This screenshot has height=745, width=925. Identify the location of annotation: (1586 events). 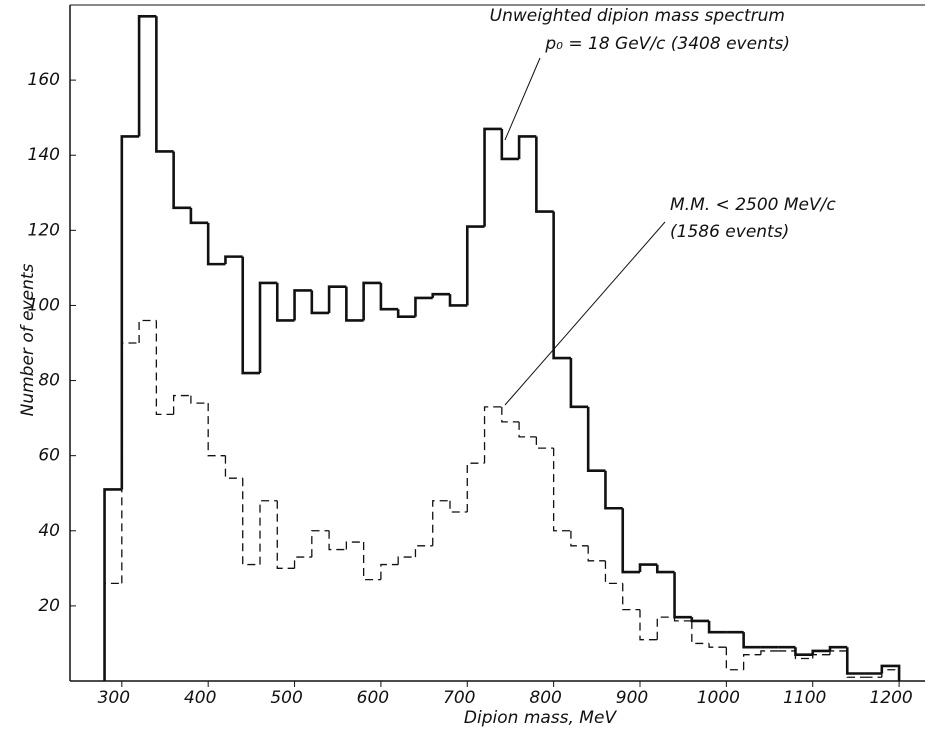
(729, 232).